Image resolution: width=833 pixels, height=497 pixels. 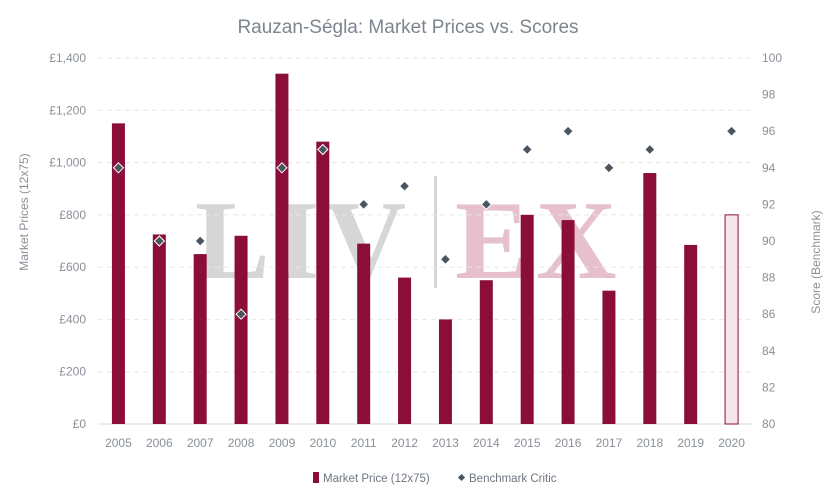 What do you see at coordinates (486, 352) in the screenshot?
I see `bar-2014` at bounding box center [486, 352].